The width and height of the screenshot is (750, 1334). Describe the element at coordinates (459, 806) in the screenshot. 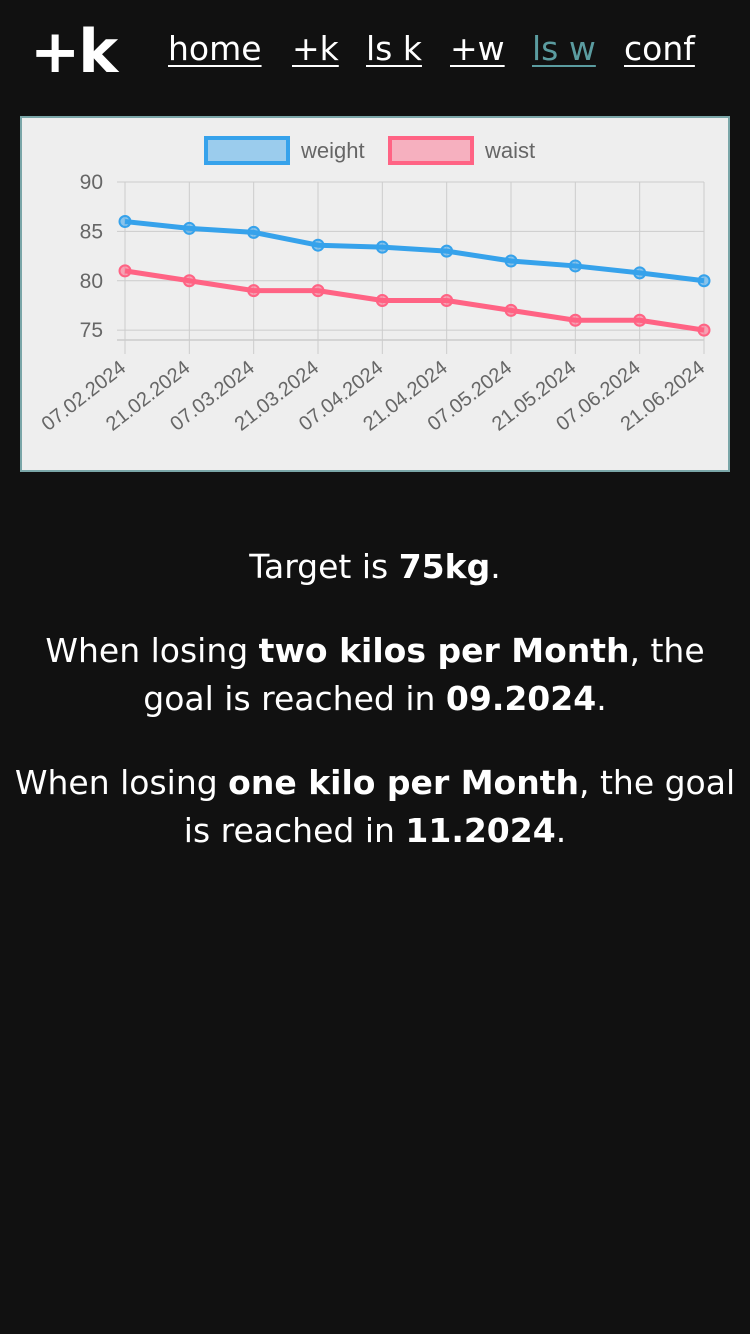

I see `projection-one-middle: , the goal is reached in` at that location.